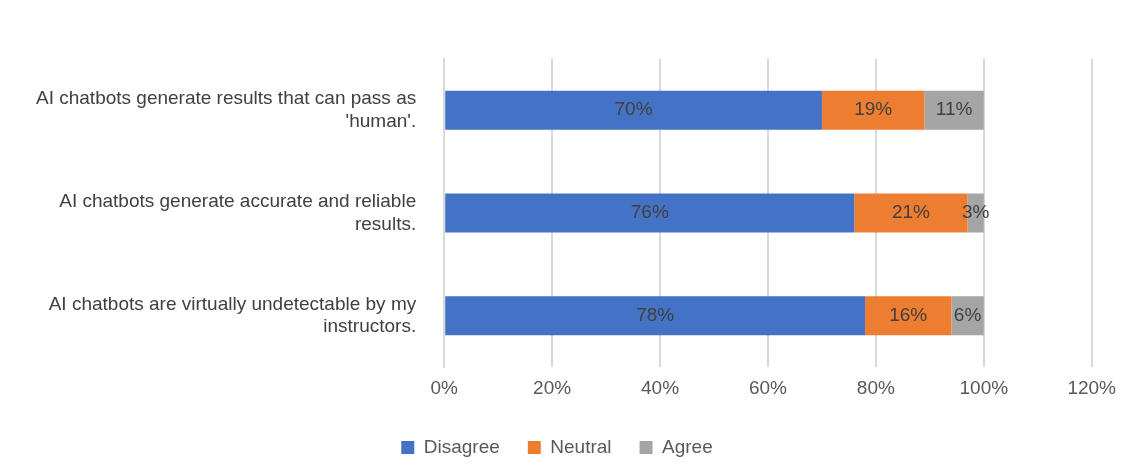 The height and width of the screenshot is (475, 1134). What do you see at coordinates (911, 212) in the screenshot?
I see `data-label: 21%` at bounding box center [911, 212].